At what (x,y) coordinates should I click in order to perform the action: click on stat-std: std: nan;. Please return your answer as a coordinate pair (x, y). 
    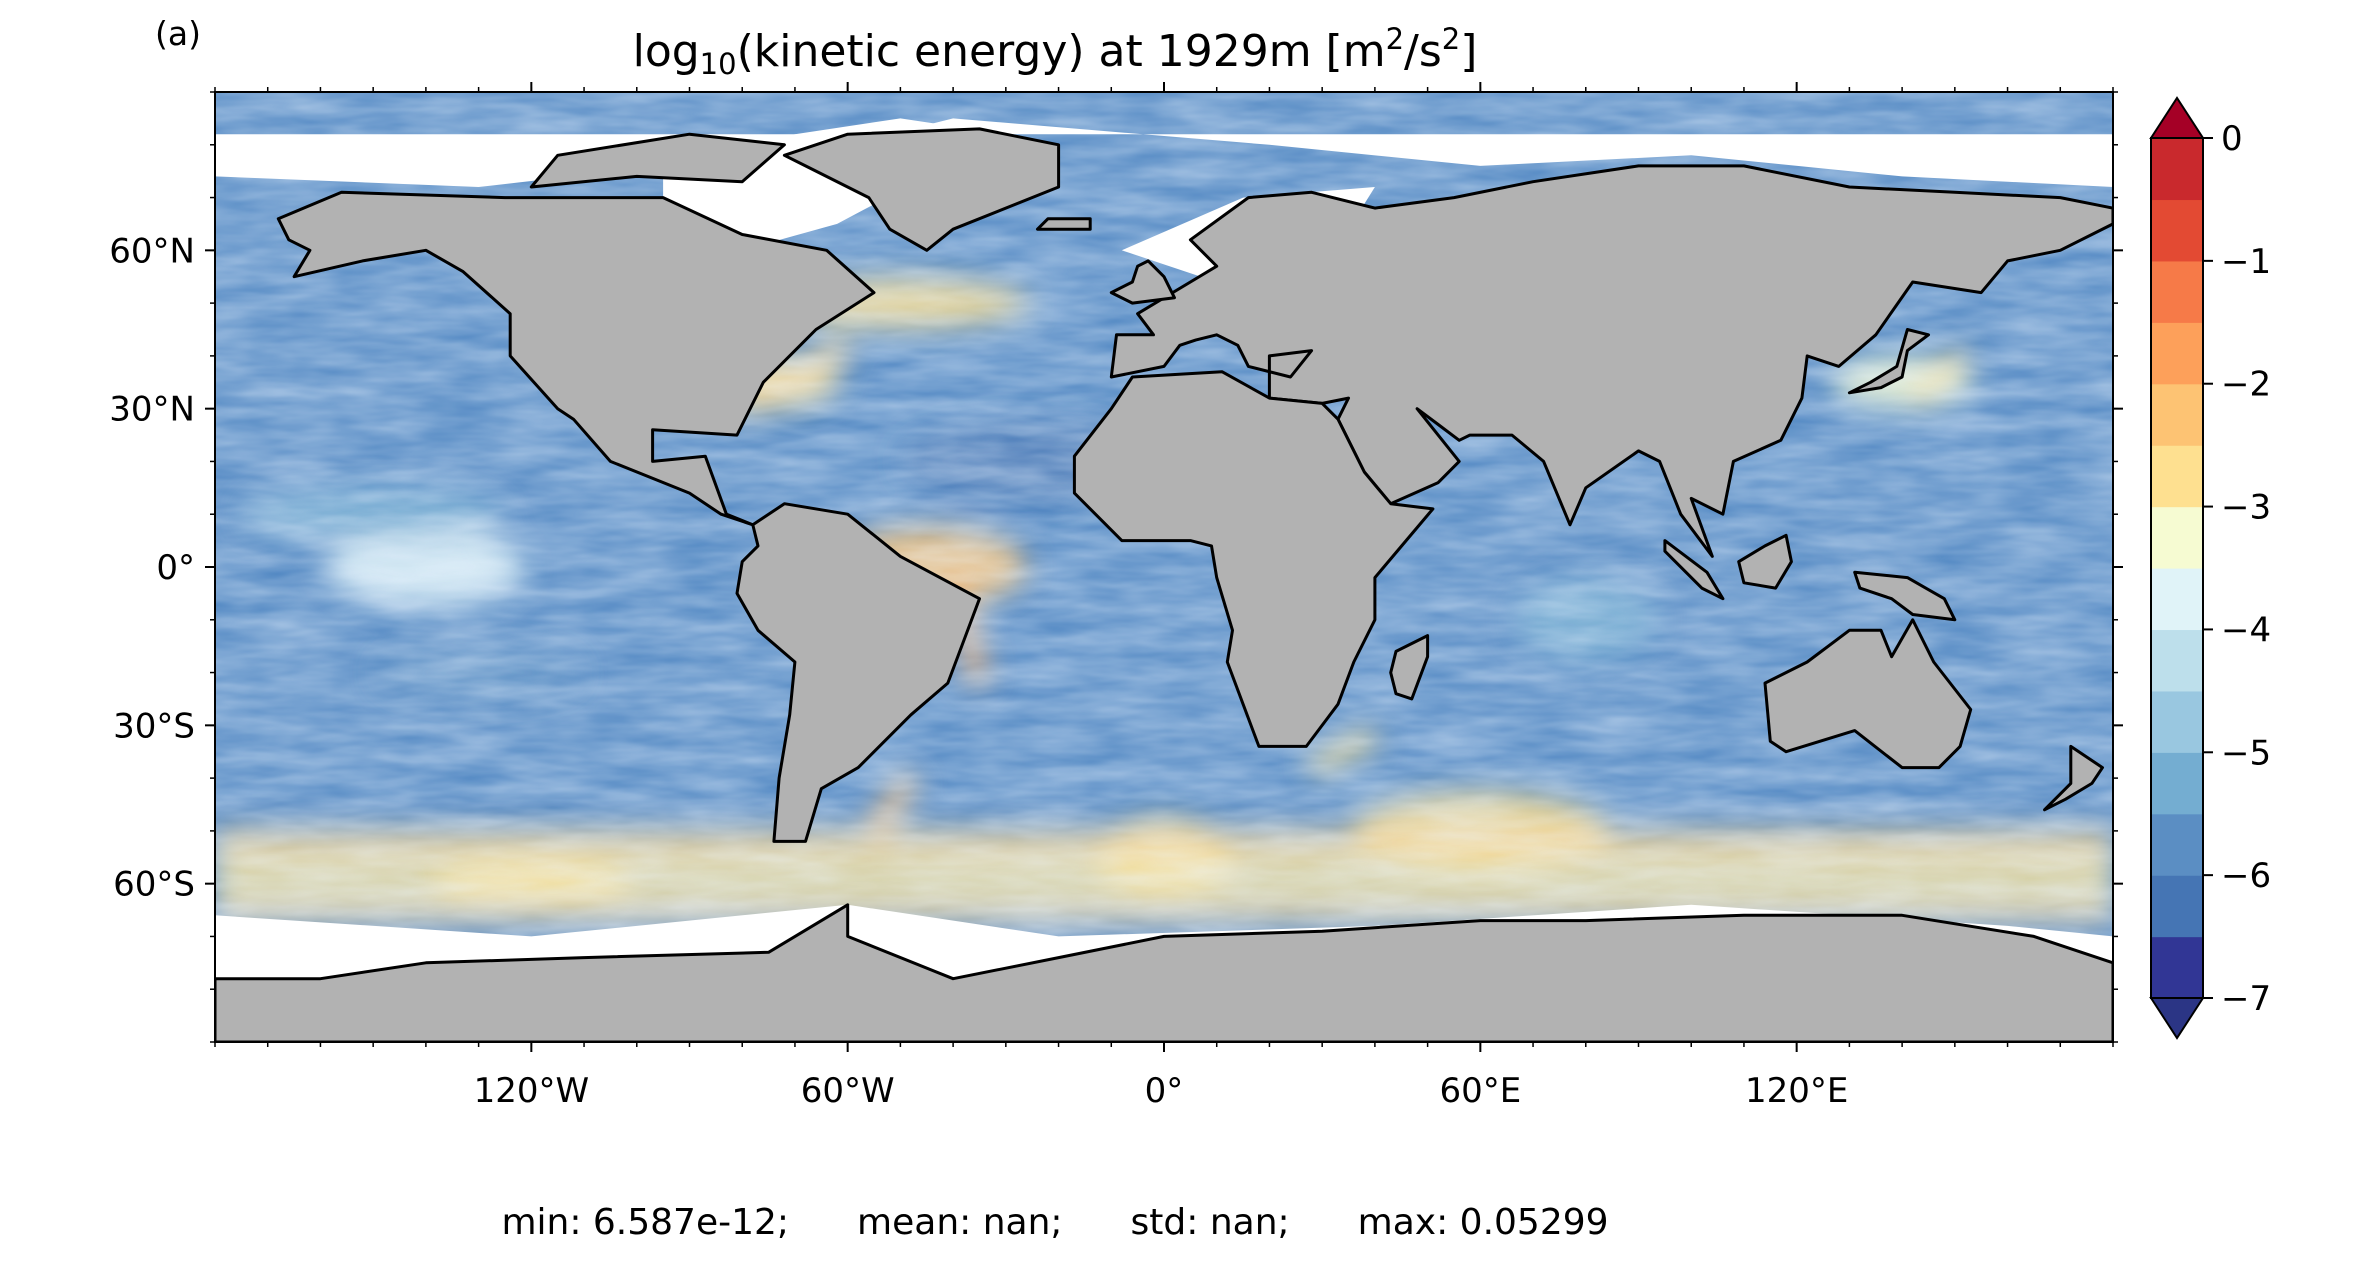
    Looking at the image, I should click on (1210, 1222).